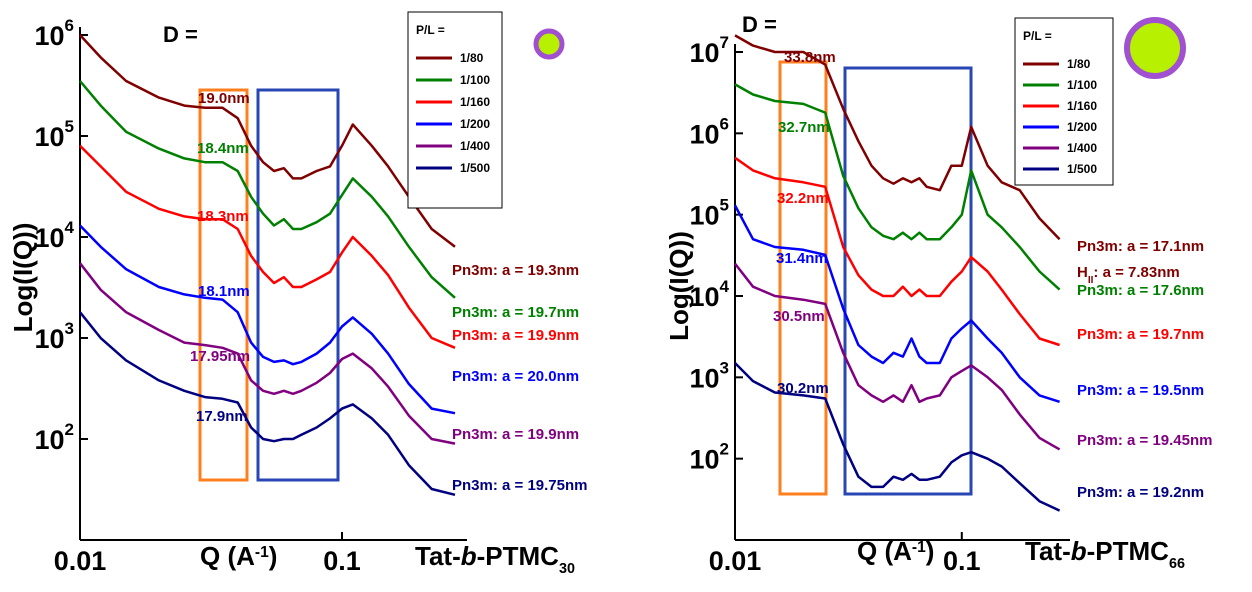 The width and height of the screenshot is (1252, 592). I want to click on d-label: 17.9nm, so click(222, 416).